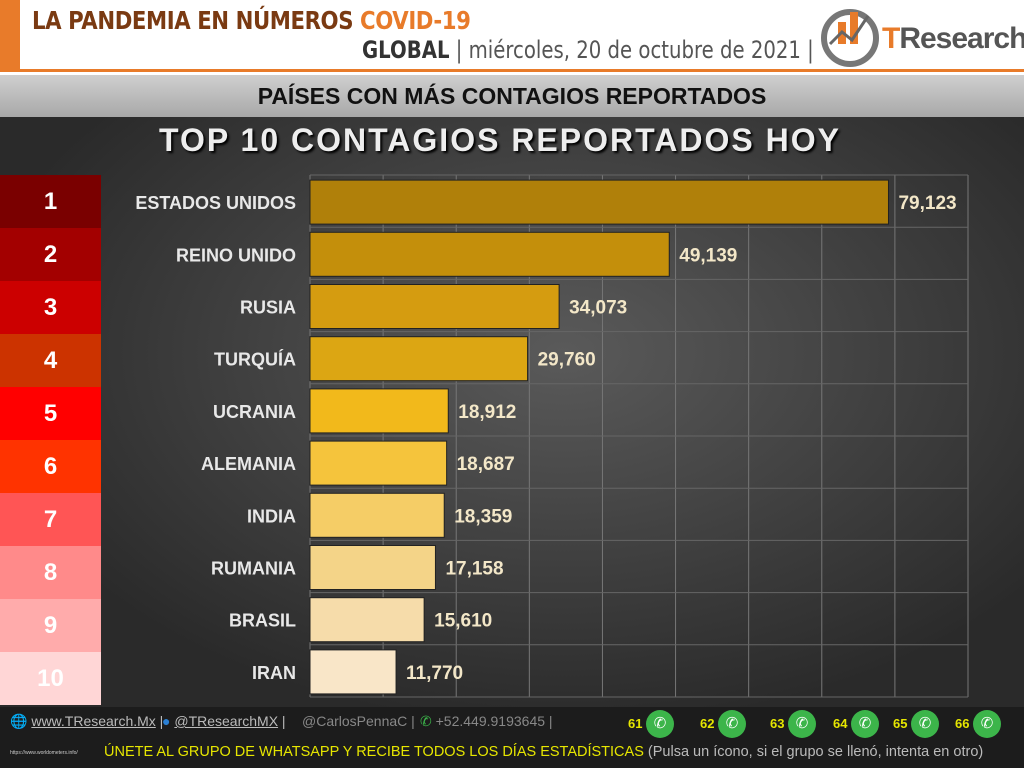 The width and height of the screenshot is (1024, 768). What do you see at coordinates (193, 20) in the screenshot?
I see `title-text: LA PANDEMIA EN NÚMEROS` at bounding box center [193, 20].